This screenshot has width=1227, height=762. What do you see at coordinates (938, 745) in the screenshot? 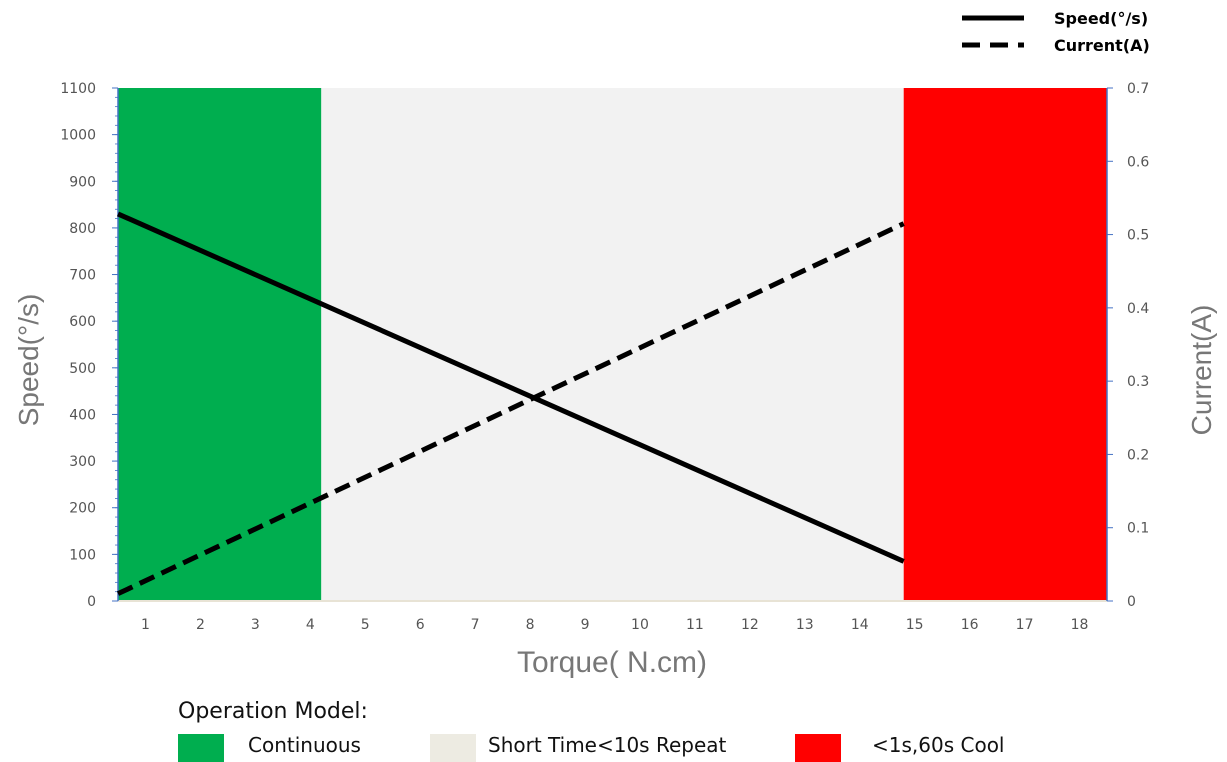
I see `legend-label-2: <1s,60s Cool` at bounding box center [938, 745].